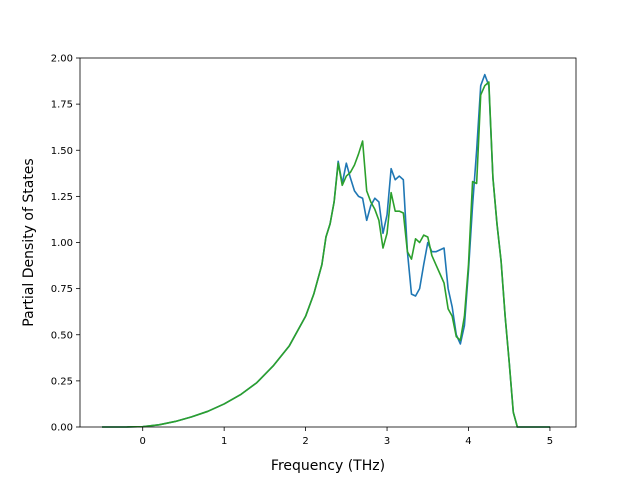  I want to click on y-axis: 0.00 0.25 0.50 0.75 1.00 1.25 1.50 1.75 2.00, so click(65, 244).